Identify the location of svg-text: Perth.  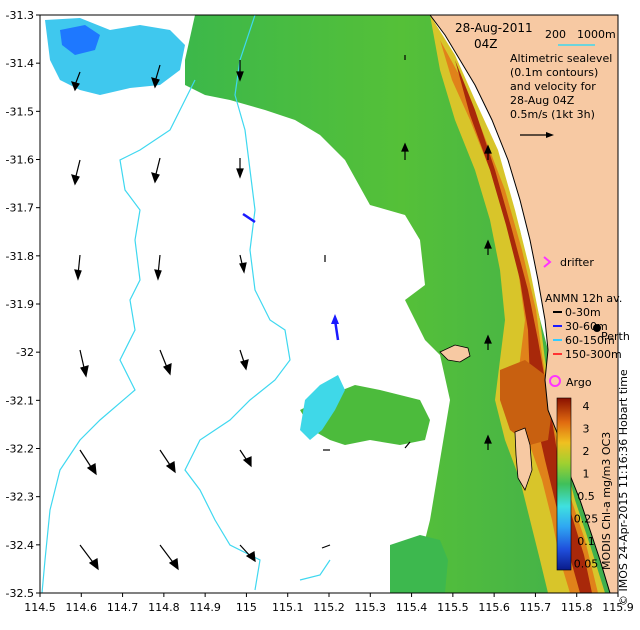
(615, 336).